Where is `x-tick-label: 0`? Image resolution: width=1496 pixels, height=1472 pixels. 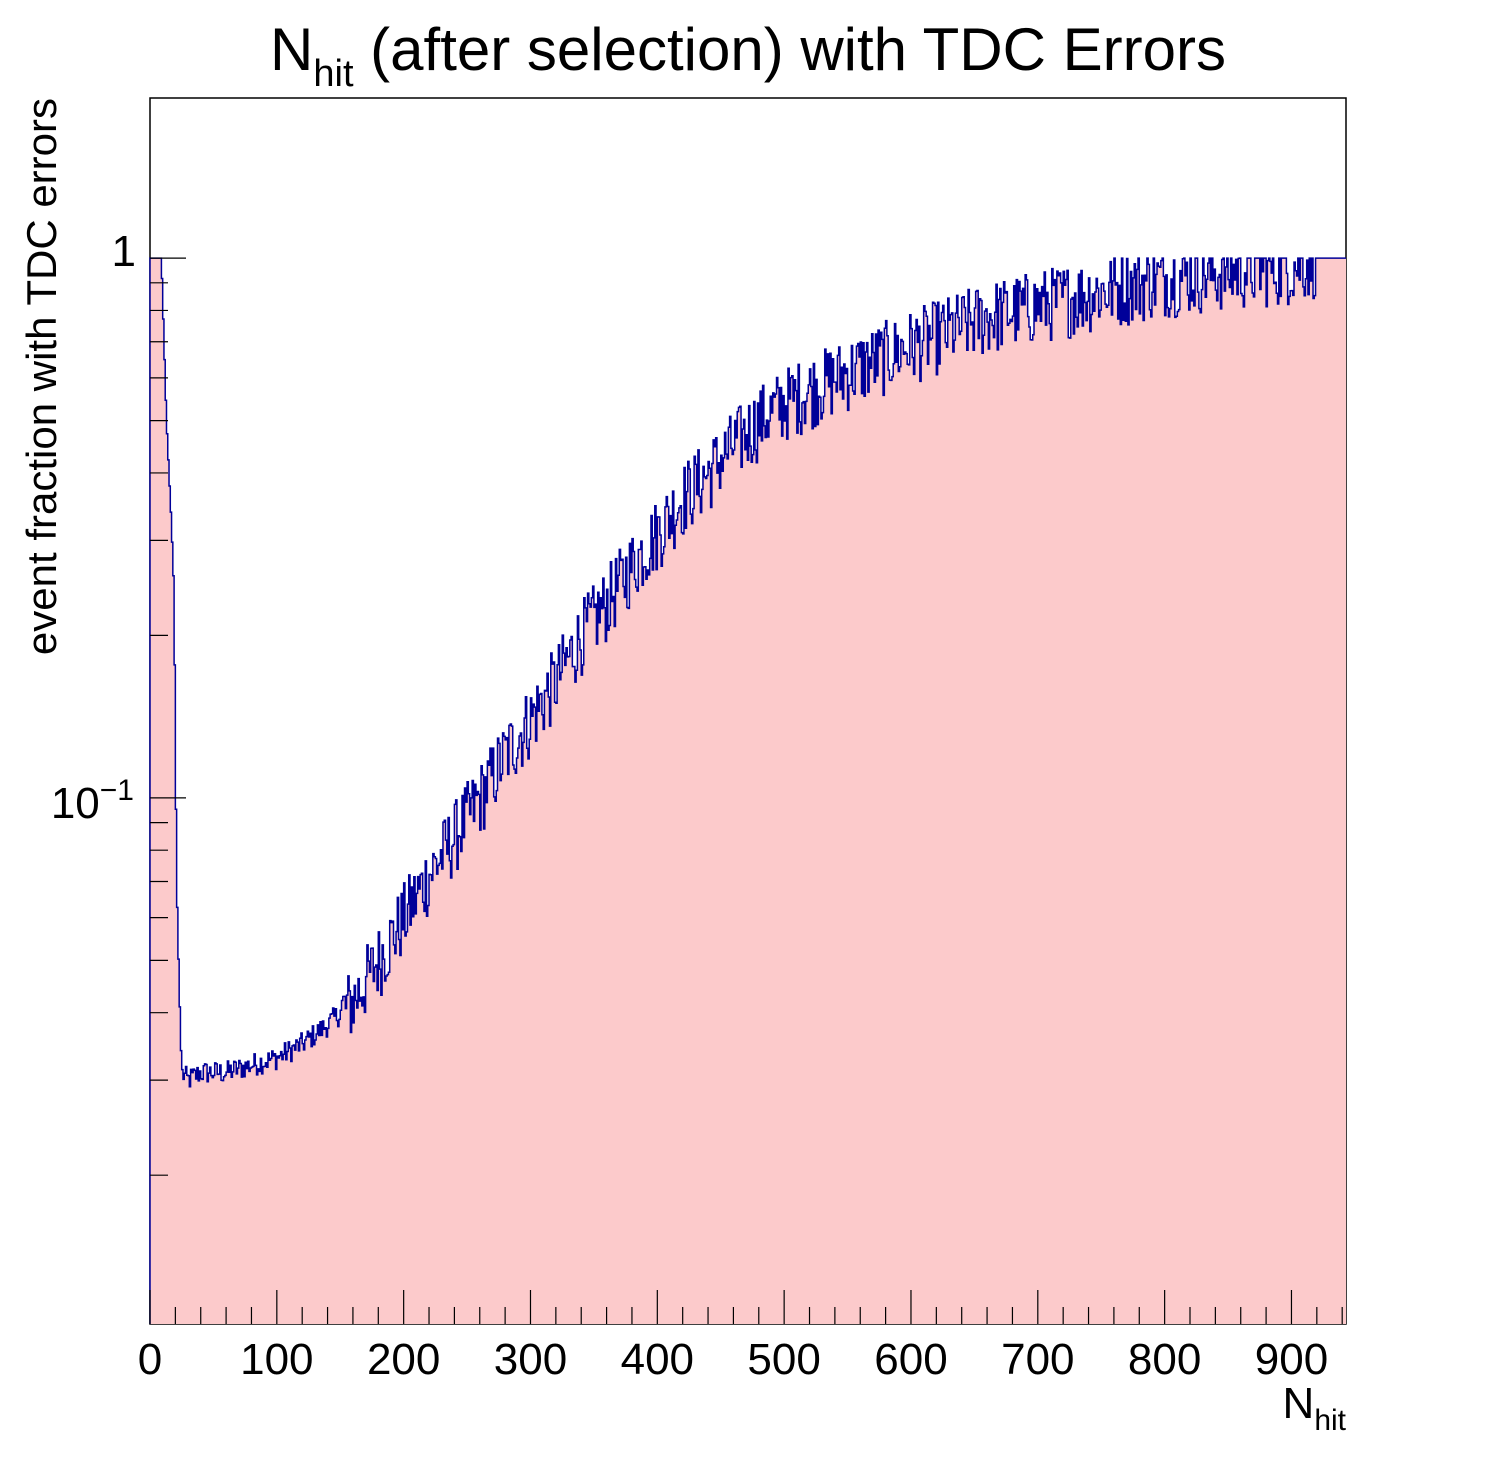 x-tick-label: 0 is located at coordinates (150, 1359).